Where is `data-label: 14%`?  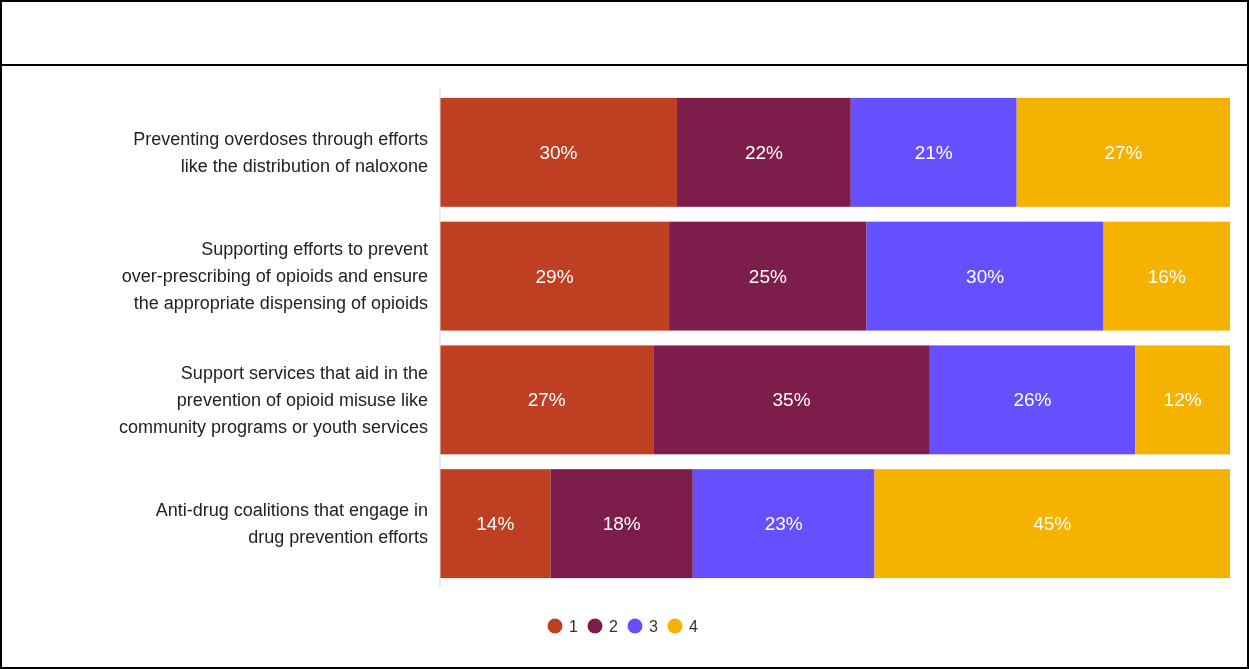 data-label: 14% is located at coordinates (495, 524).